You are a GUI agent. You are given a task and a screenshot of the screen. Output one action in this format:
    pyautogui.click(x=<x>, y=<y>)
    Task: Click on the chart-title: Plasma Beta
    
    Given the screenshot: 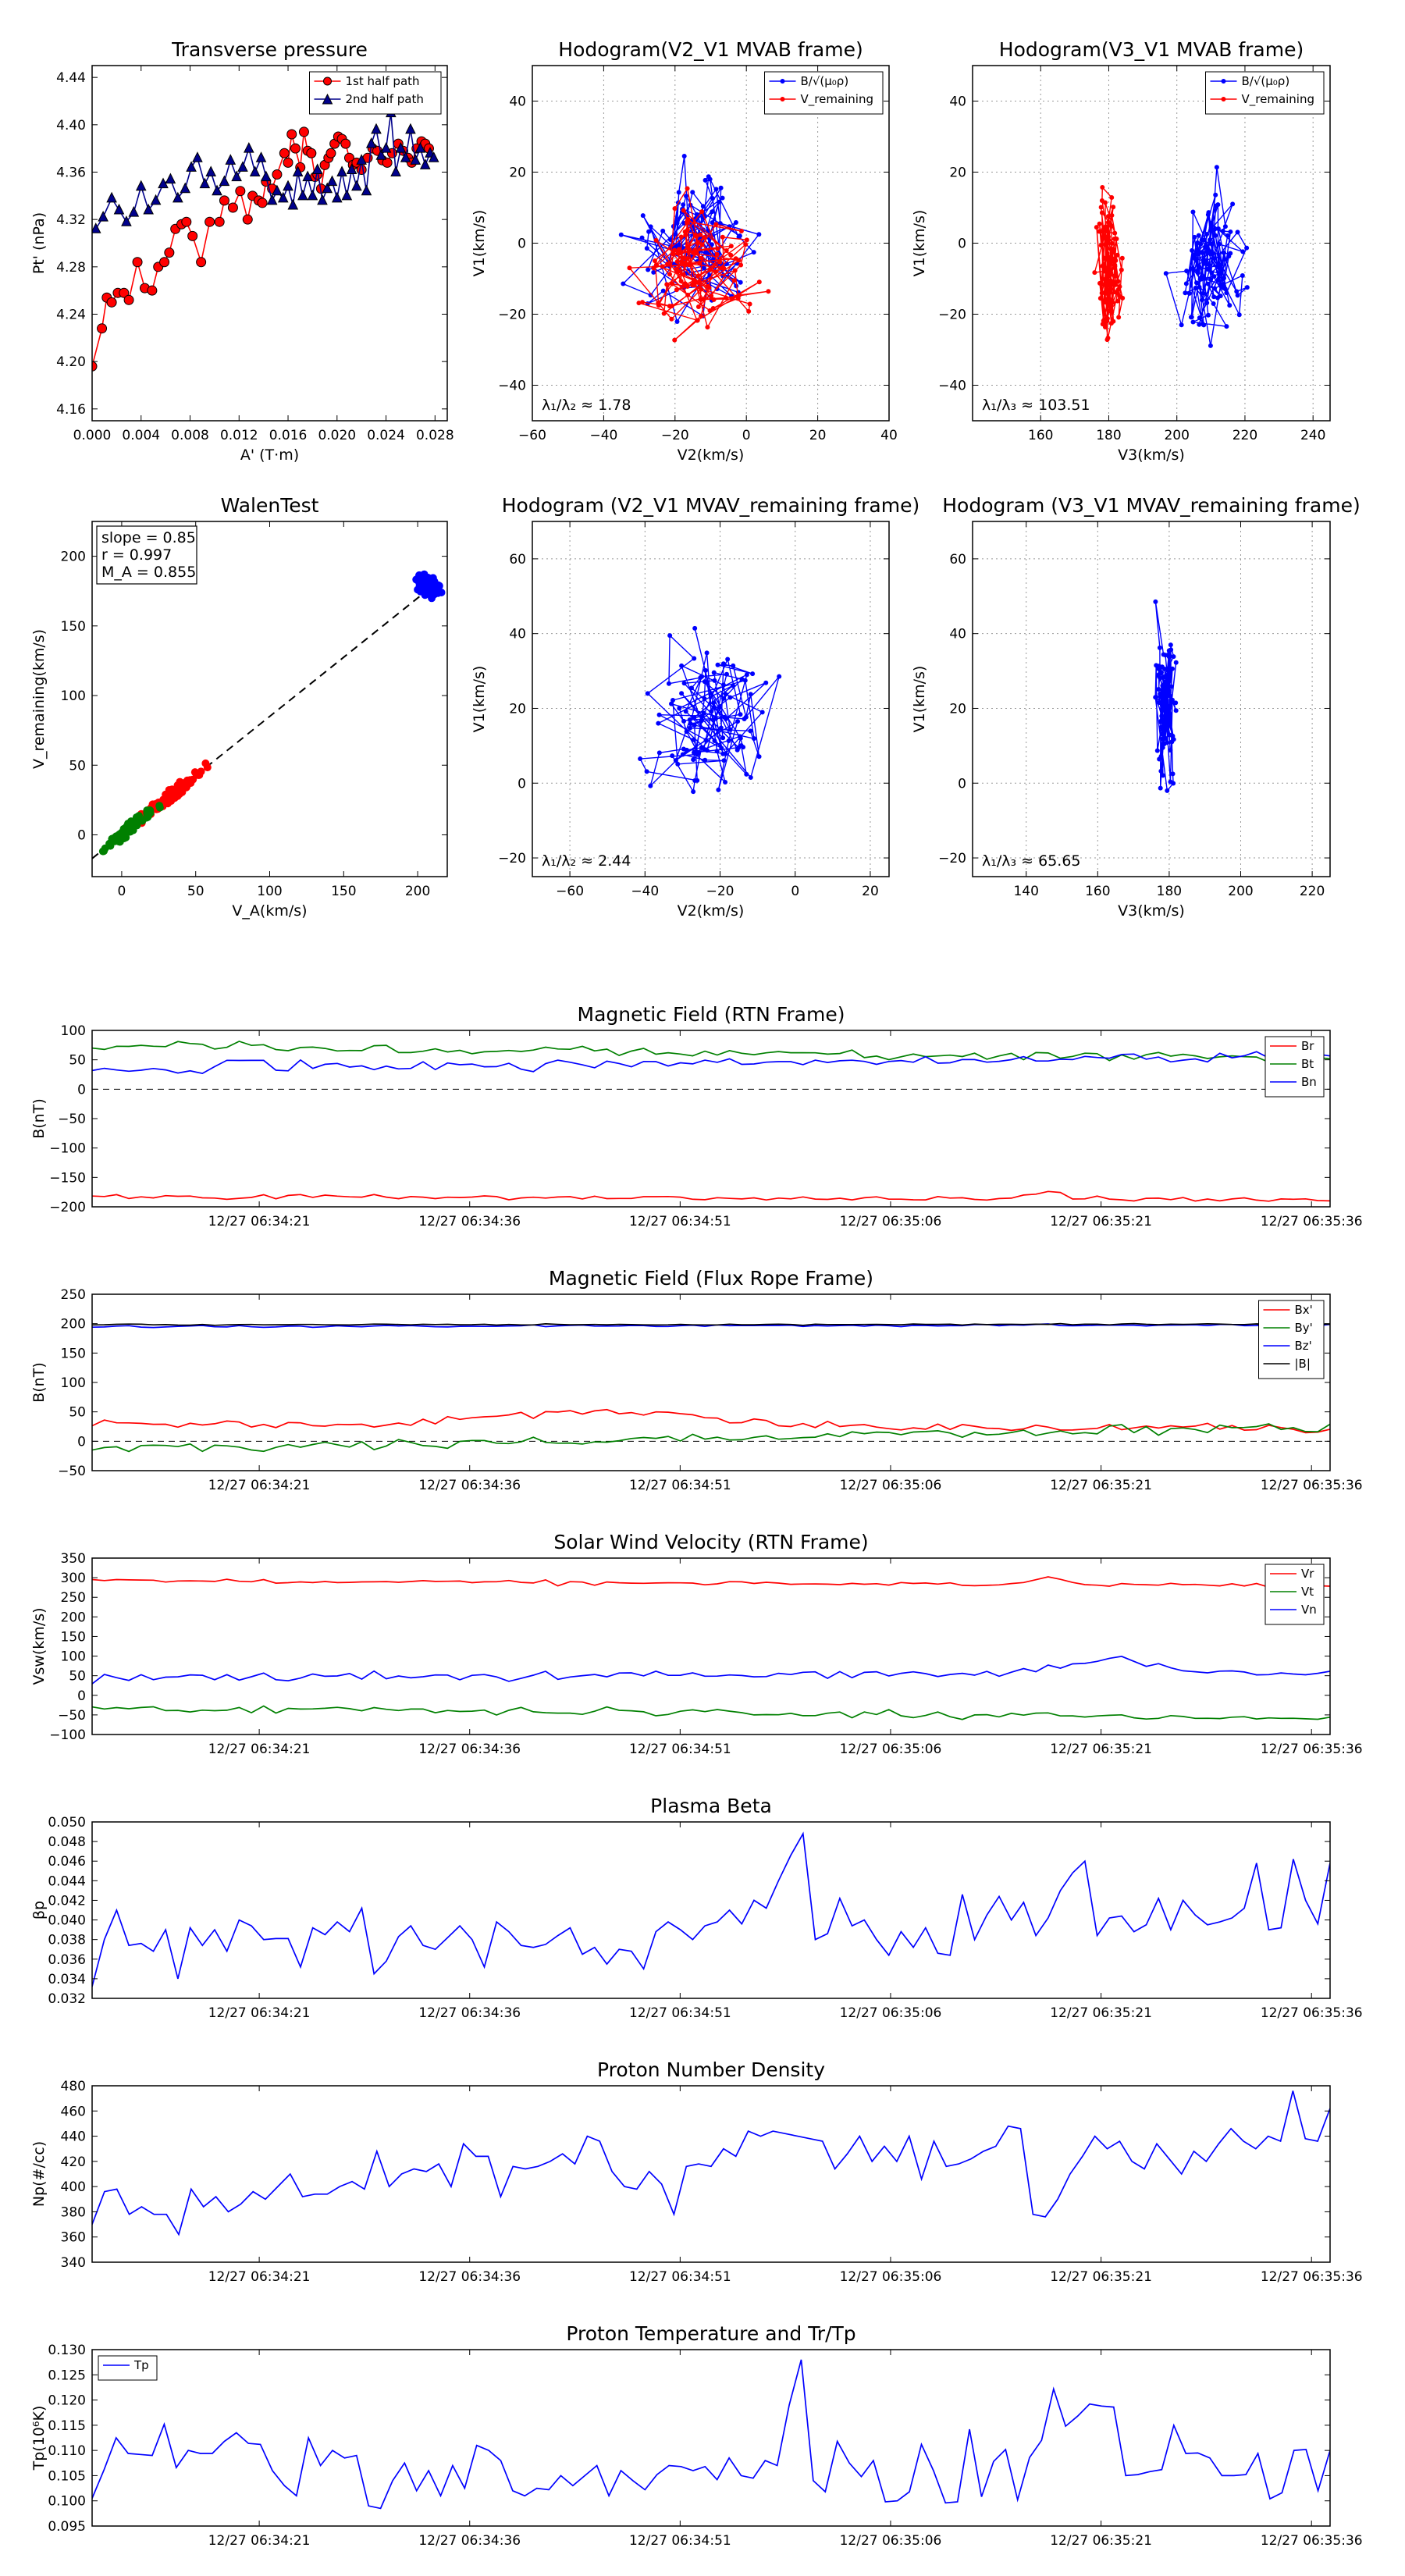 What is the action you would take?
    pyautogui.click(x=711, y=1806)
    